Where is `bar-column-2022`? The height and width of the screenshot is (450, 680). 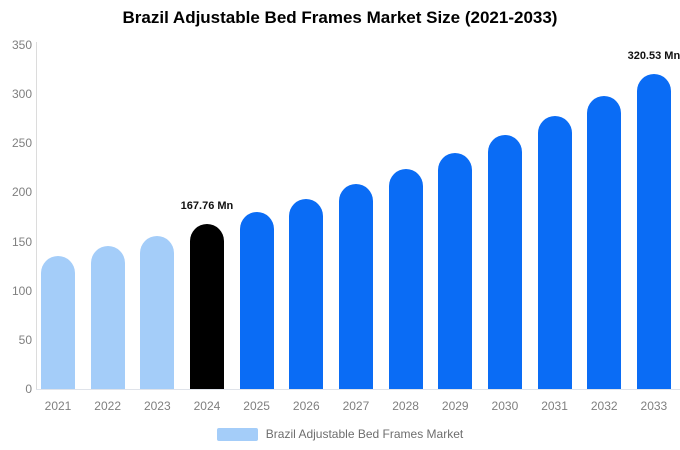 bar-column-2022 is located at coordinates (107, 217).